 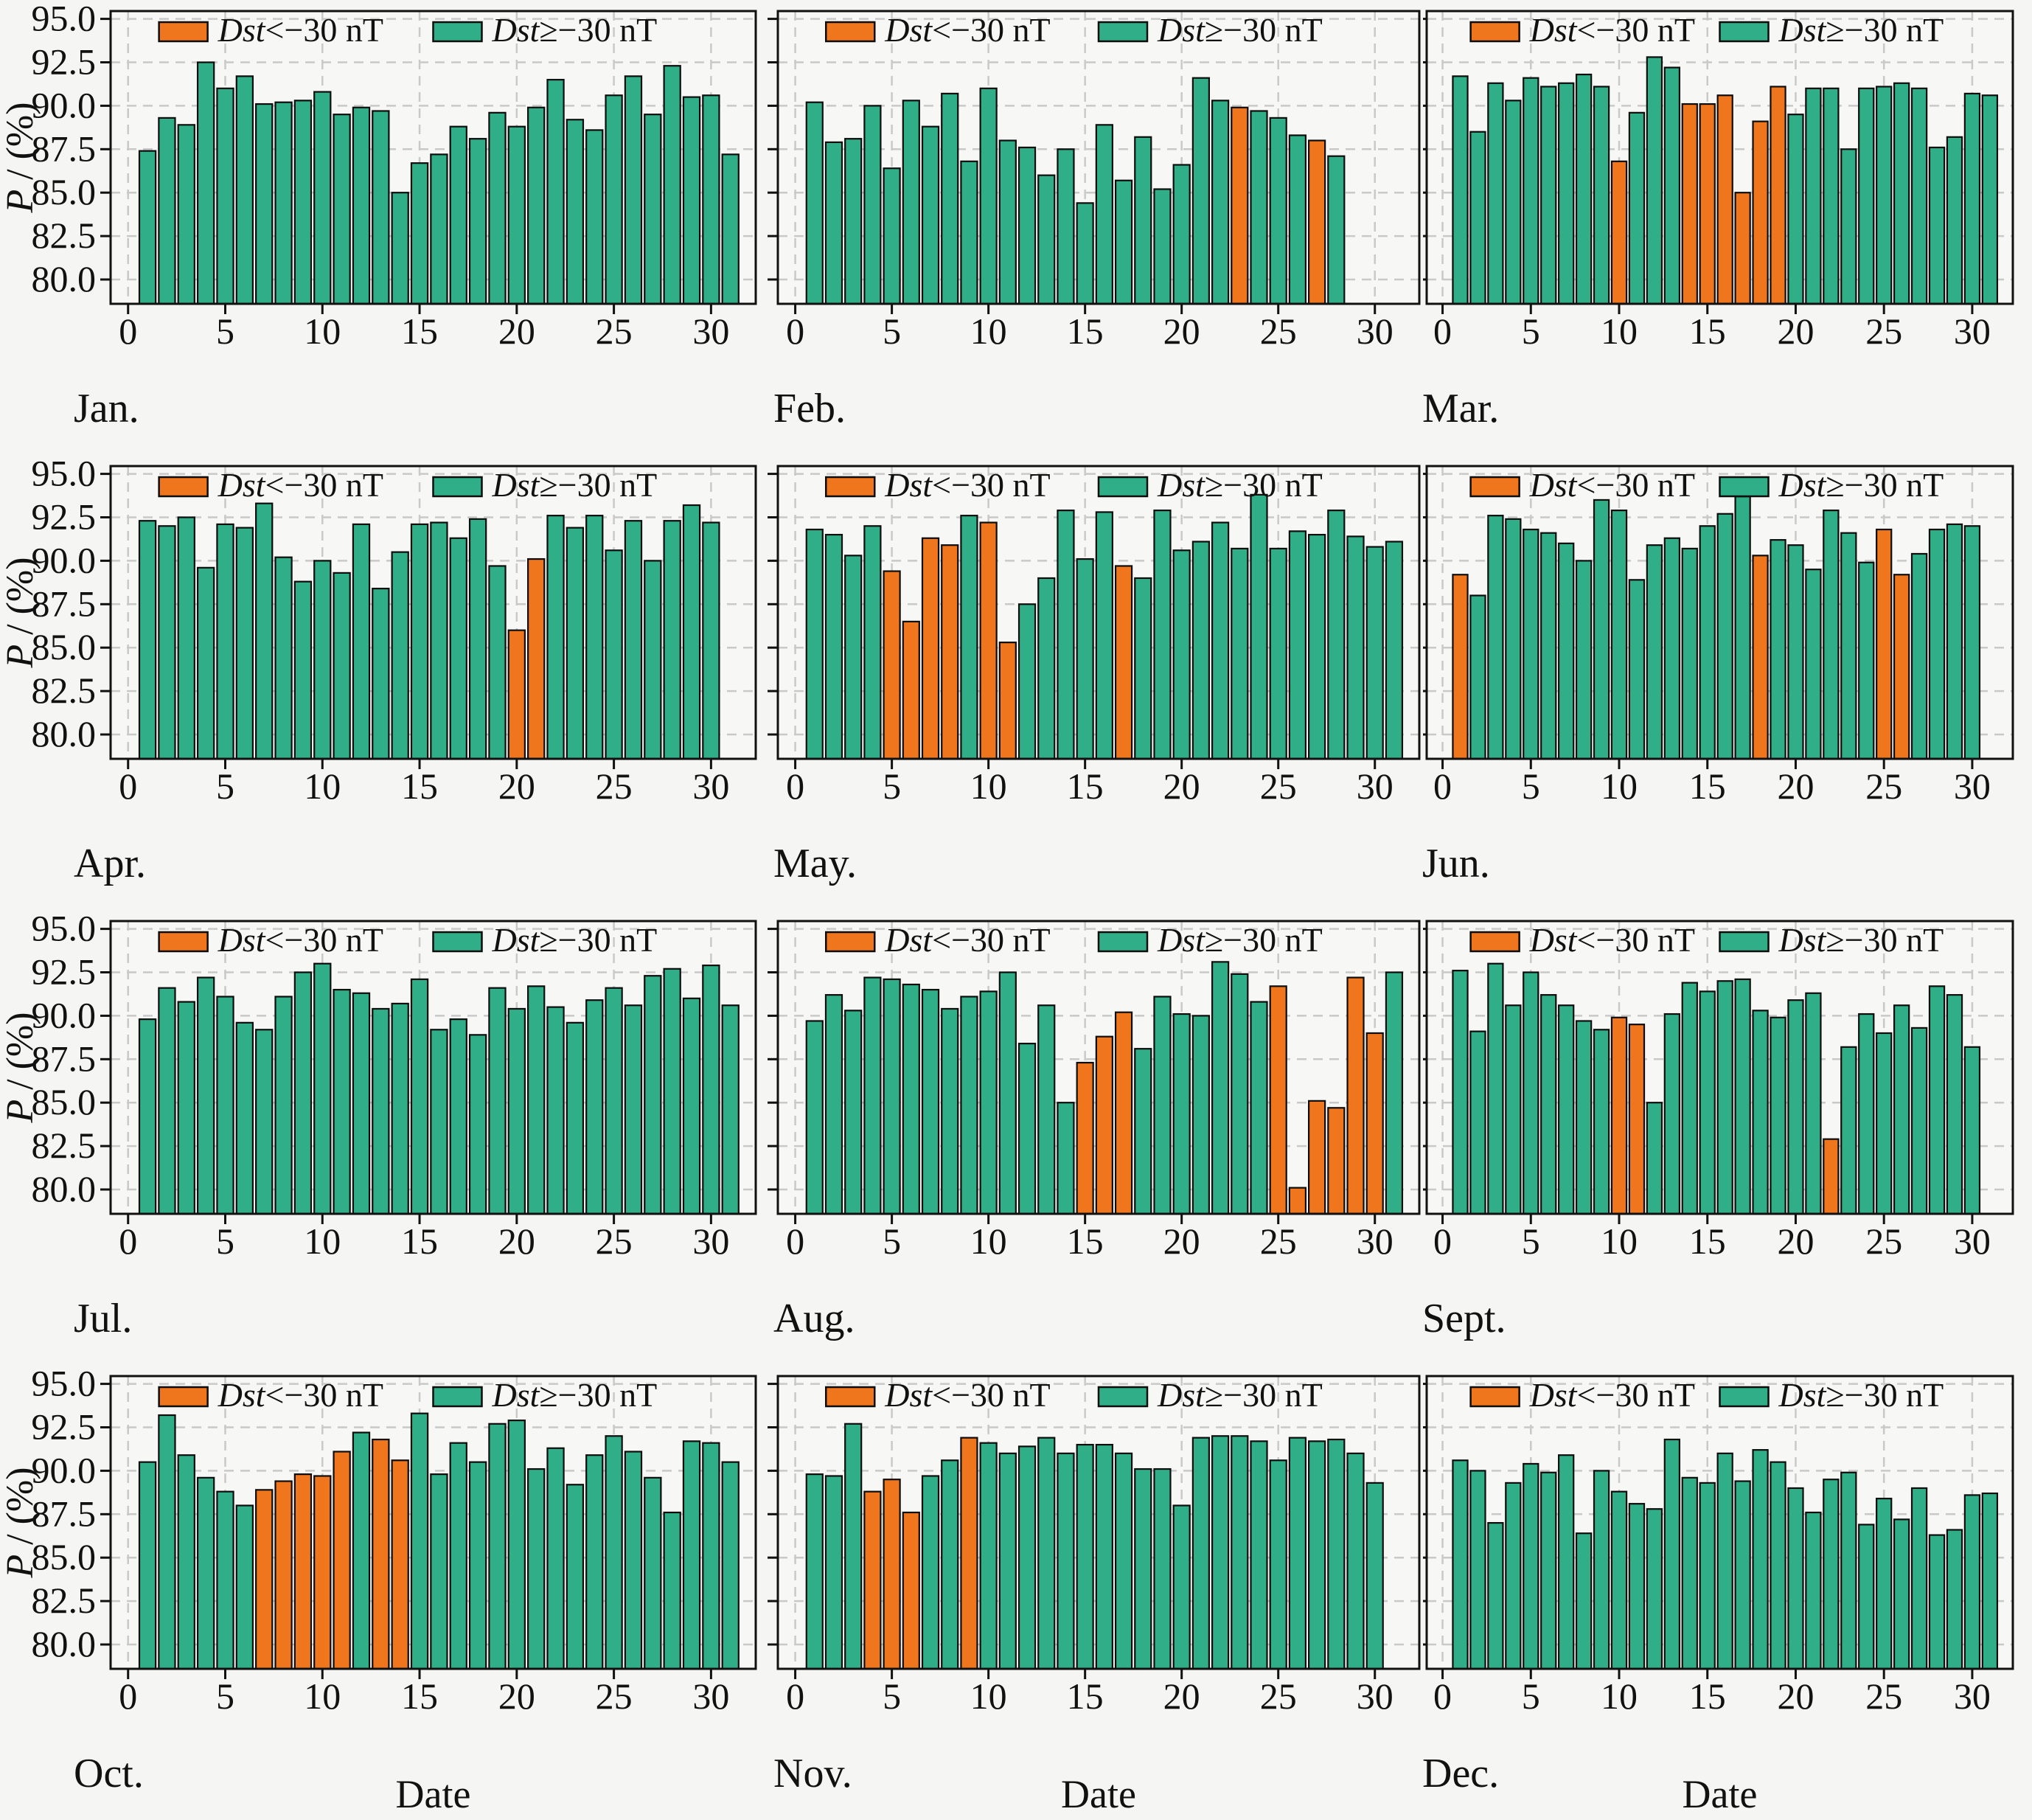 What do you see at coordinates (989, 1241) in the screenshot?
I see `x-tick-label: 10` at bounding box center [989, 1241].